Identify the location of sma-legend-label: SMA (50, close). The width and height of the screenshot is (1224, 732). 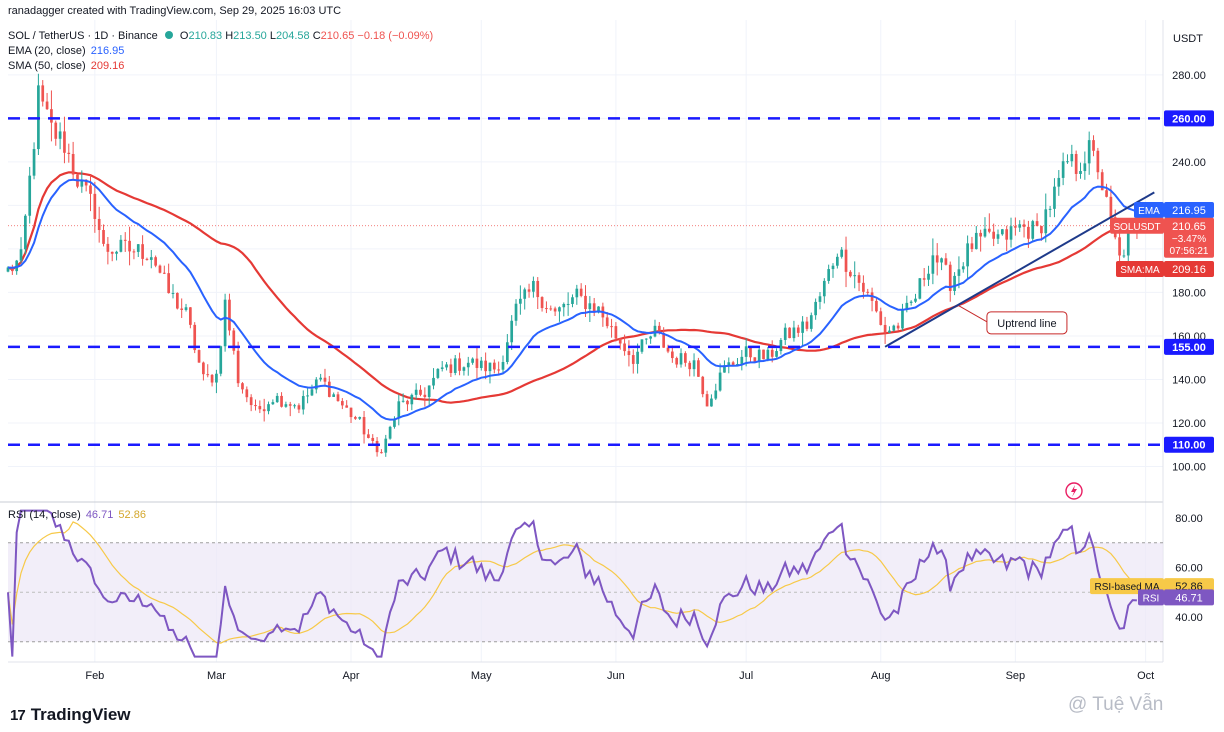
(47, 66).